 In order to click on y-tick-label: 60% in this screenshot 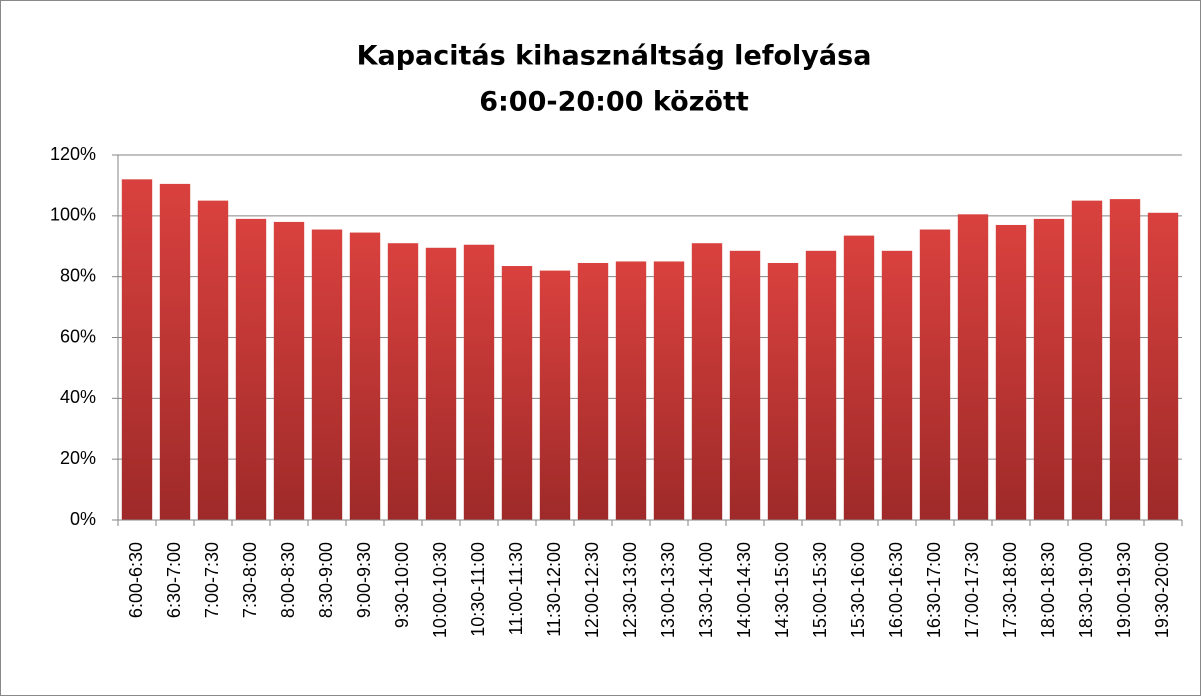, I will do `click(78, 336)`.